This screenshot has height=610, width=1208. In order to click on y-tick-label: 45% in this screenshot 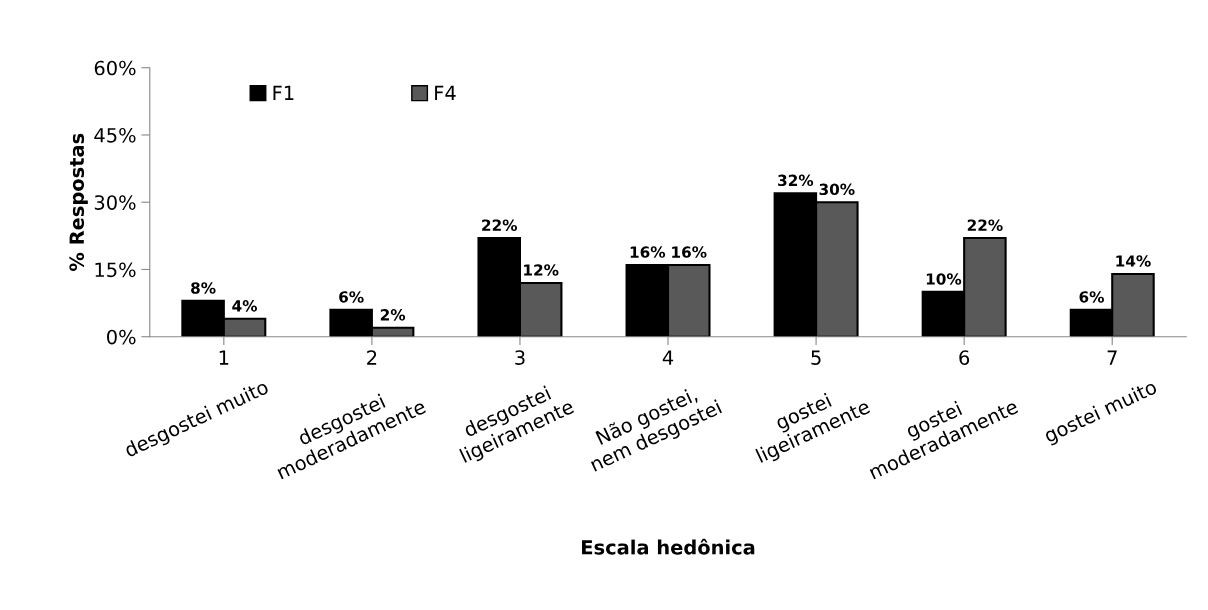, I will do `click(115, 135)`.